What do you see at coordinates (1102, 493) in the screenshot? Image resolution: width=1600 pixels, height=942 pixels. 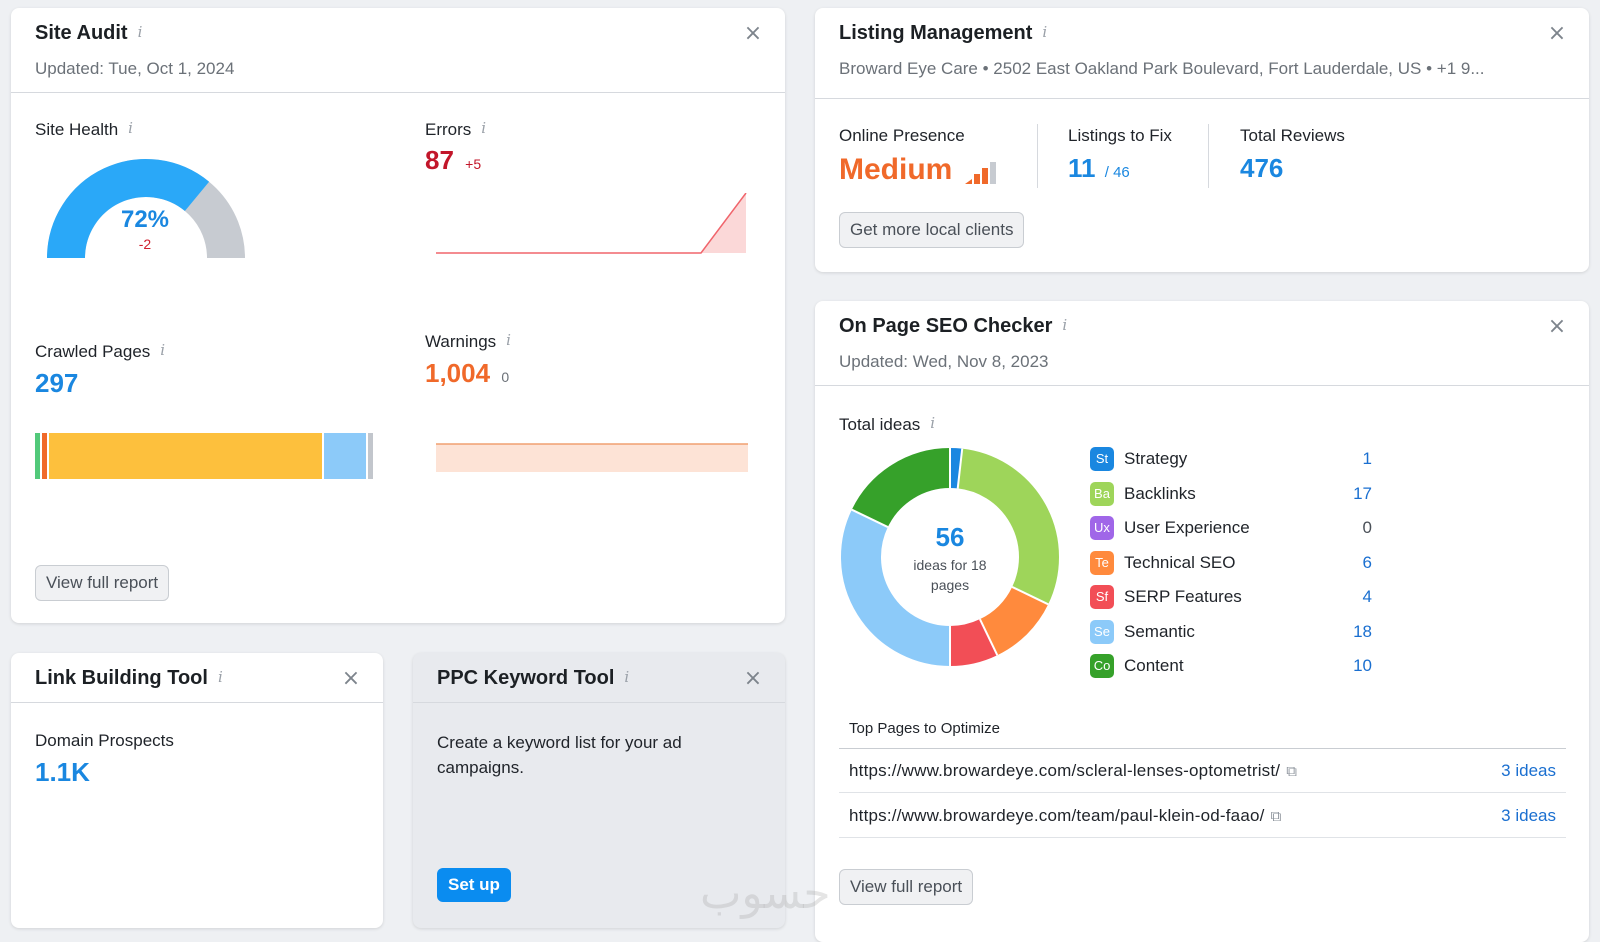 I see `category-badge-icon: Ba` at bounding box center [1102, 493].